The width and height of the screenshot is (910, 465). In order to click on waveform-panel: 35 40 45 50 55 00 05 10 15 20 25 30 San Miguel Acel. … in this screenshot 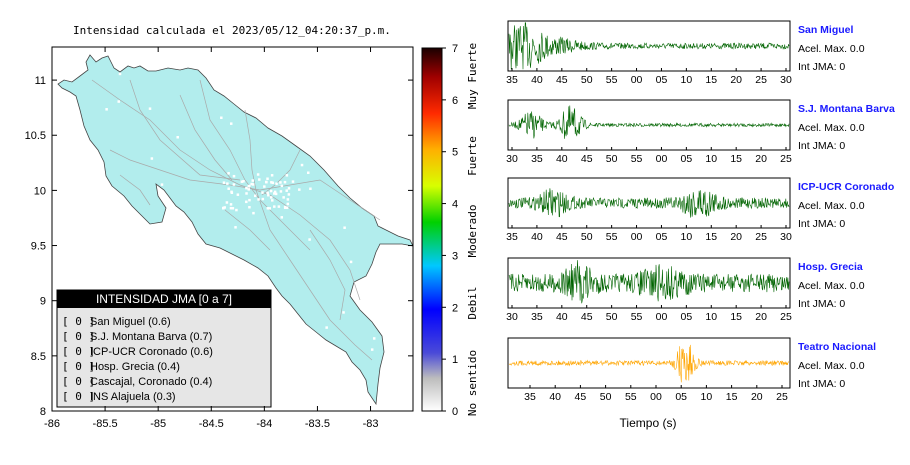, I will do `click(685, 53)`.